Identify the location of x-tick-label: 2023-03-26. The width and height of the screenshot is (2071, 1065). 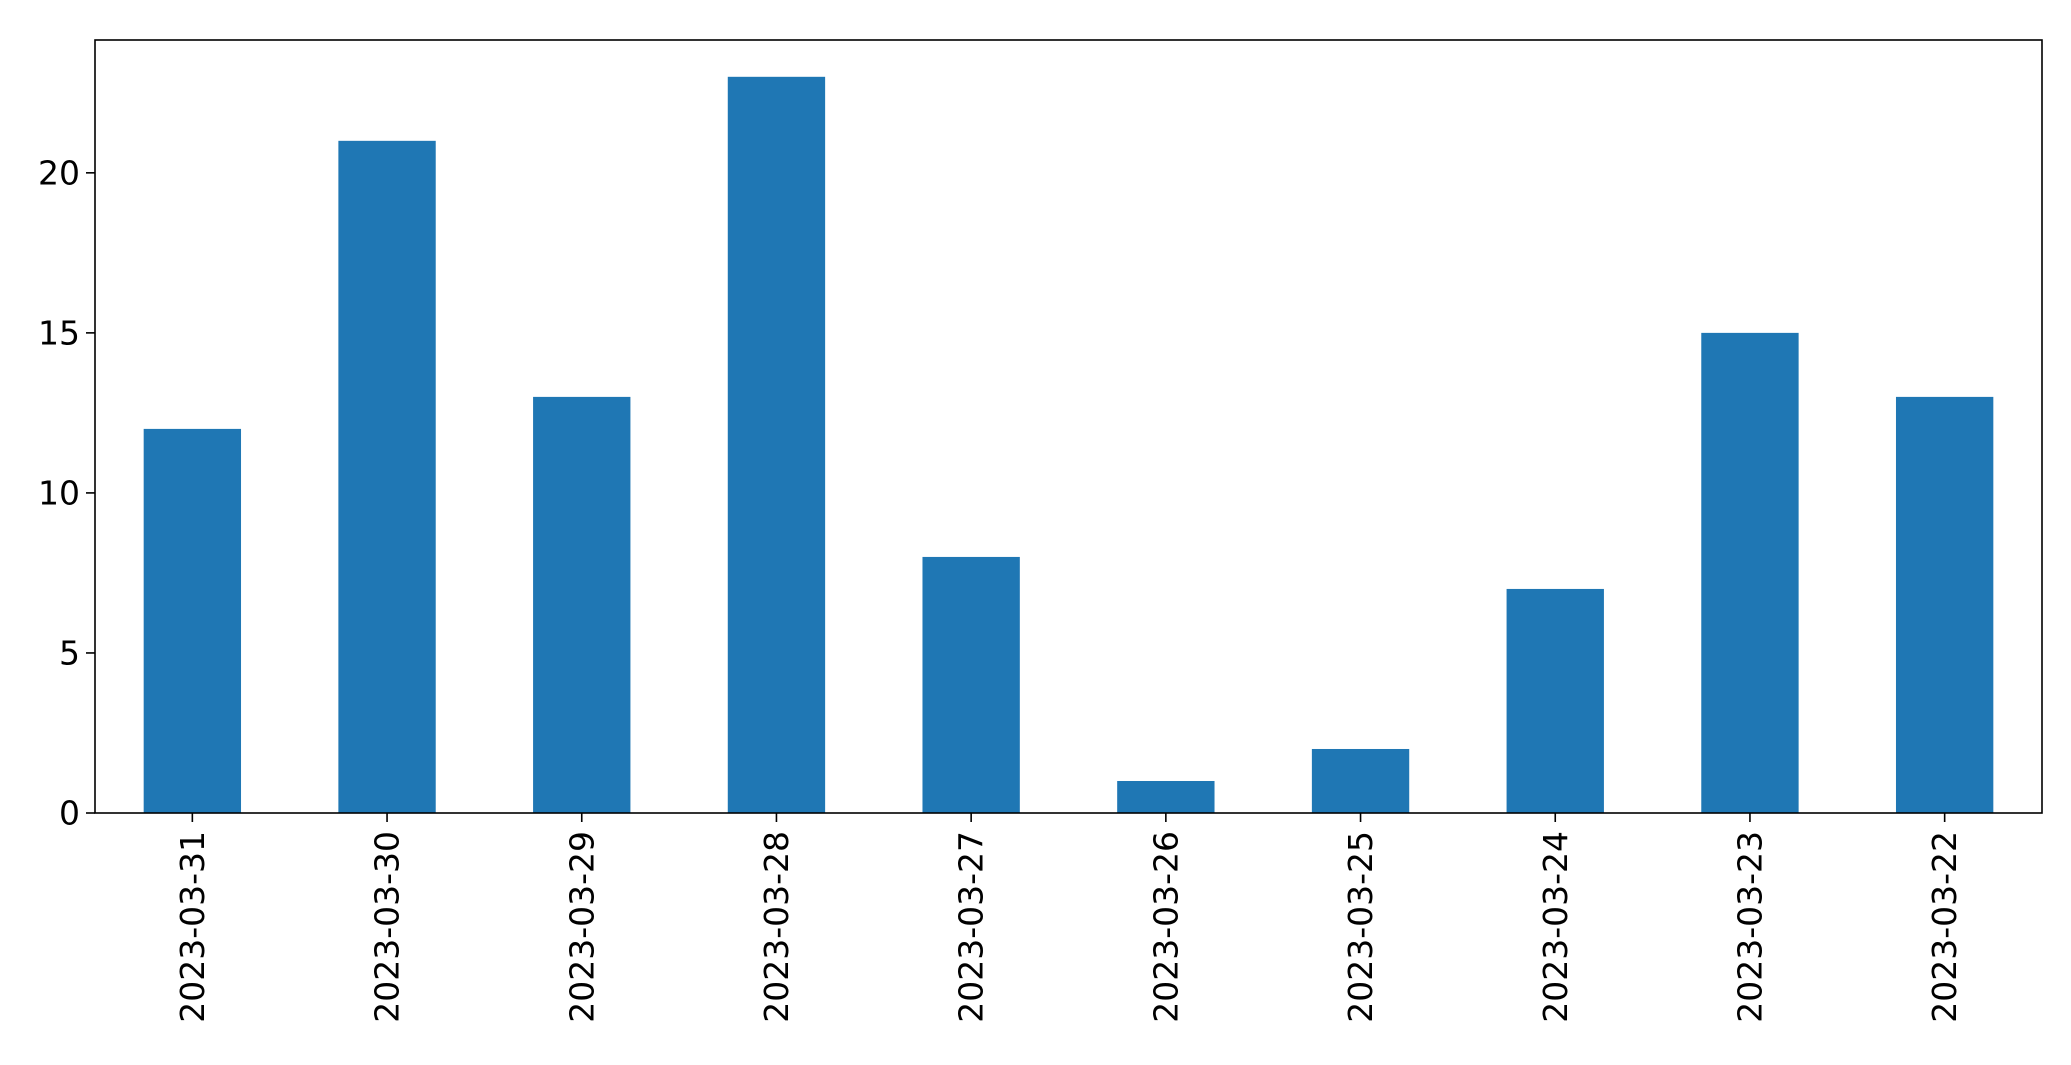
(1165, 927).